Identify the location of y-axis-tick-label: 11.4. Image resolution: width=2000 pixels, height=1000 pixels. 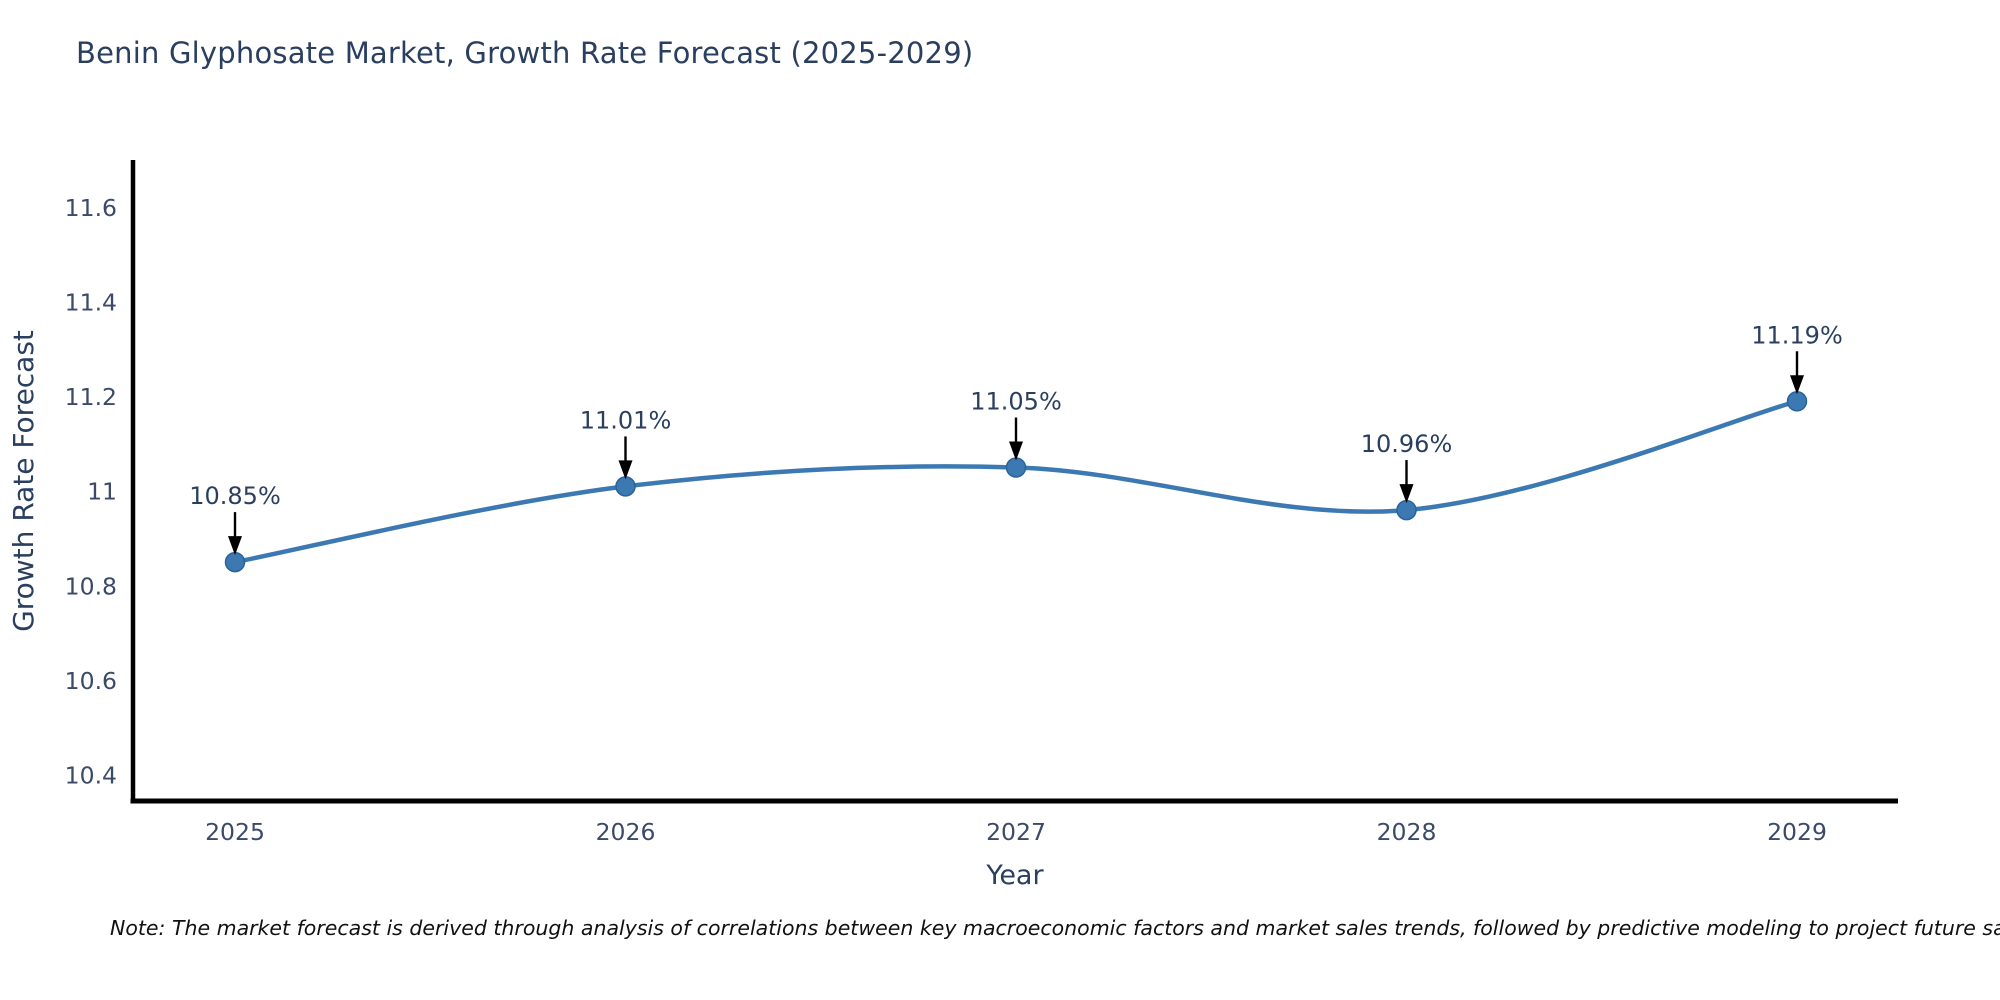
(91, 302).